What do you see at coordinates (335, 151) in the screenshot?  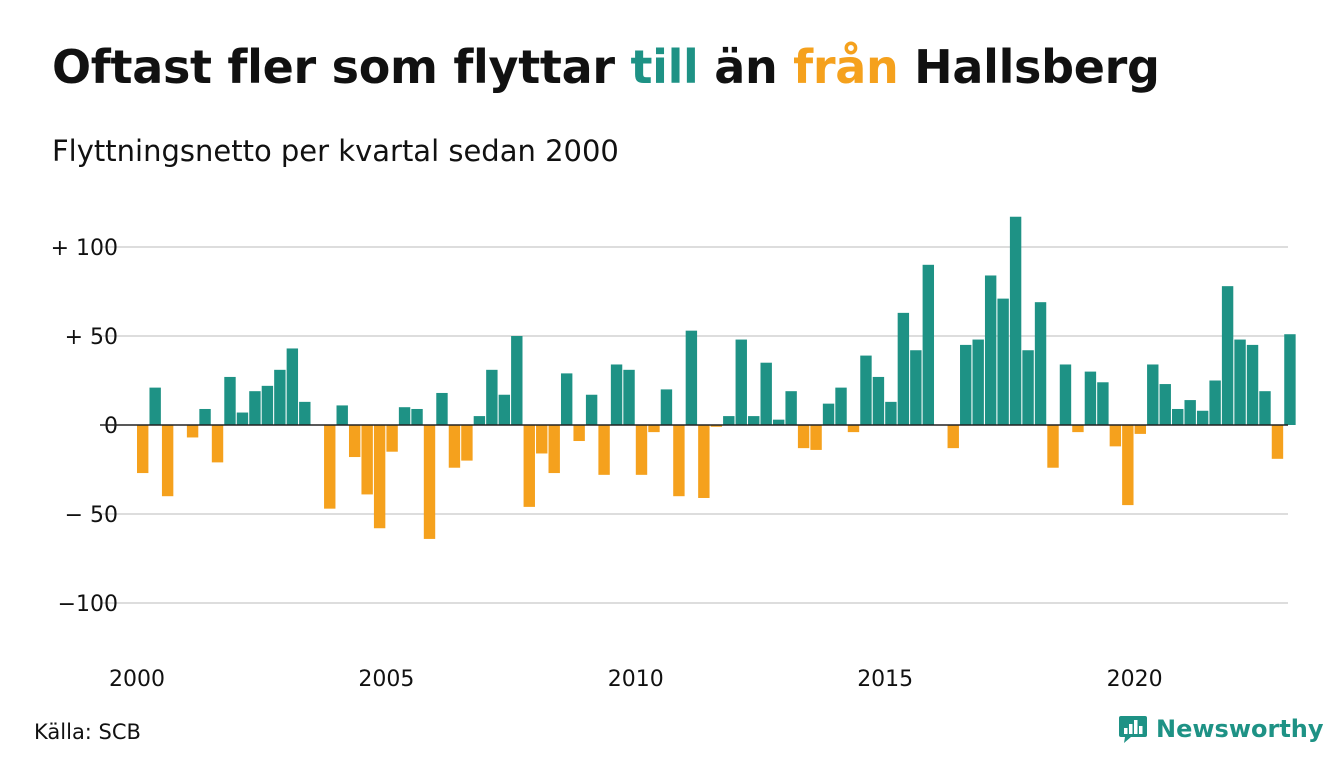 I see `chart-subtitle: Flyttningsnetto per kvartal sedan 2000` at bounding box center [335, 151].